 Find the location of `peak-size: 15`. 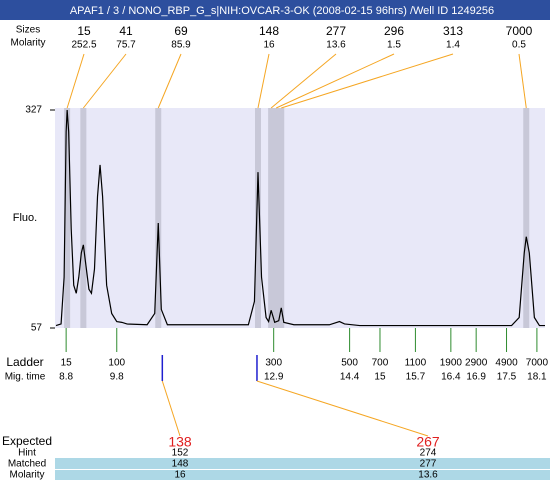

peak-size: 15 is located at coordinates (84, 31).